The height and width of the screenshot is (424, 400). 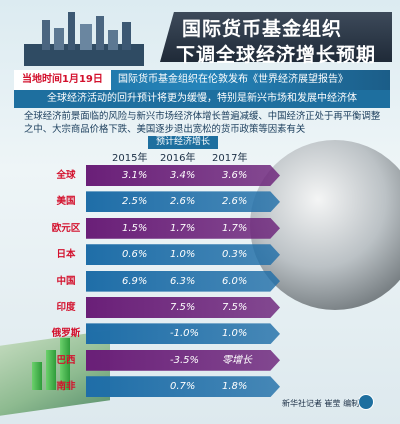 I want to click on table-row: 俄罗斯 -1.0% 1.0%, so click(x=163, y=334).